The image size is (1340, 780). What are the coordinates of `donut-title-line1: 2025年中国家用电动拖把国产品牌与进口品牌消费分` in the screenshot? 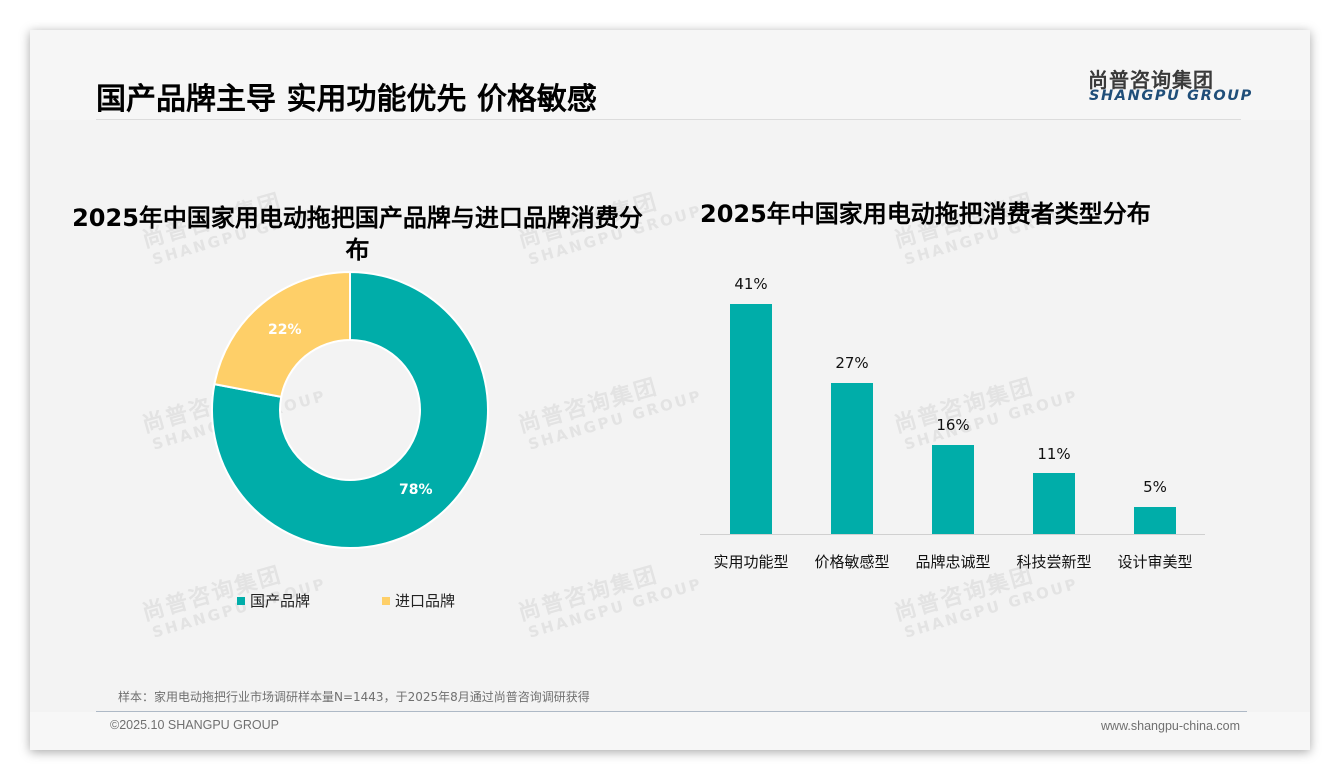 It's located at (357, 218).